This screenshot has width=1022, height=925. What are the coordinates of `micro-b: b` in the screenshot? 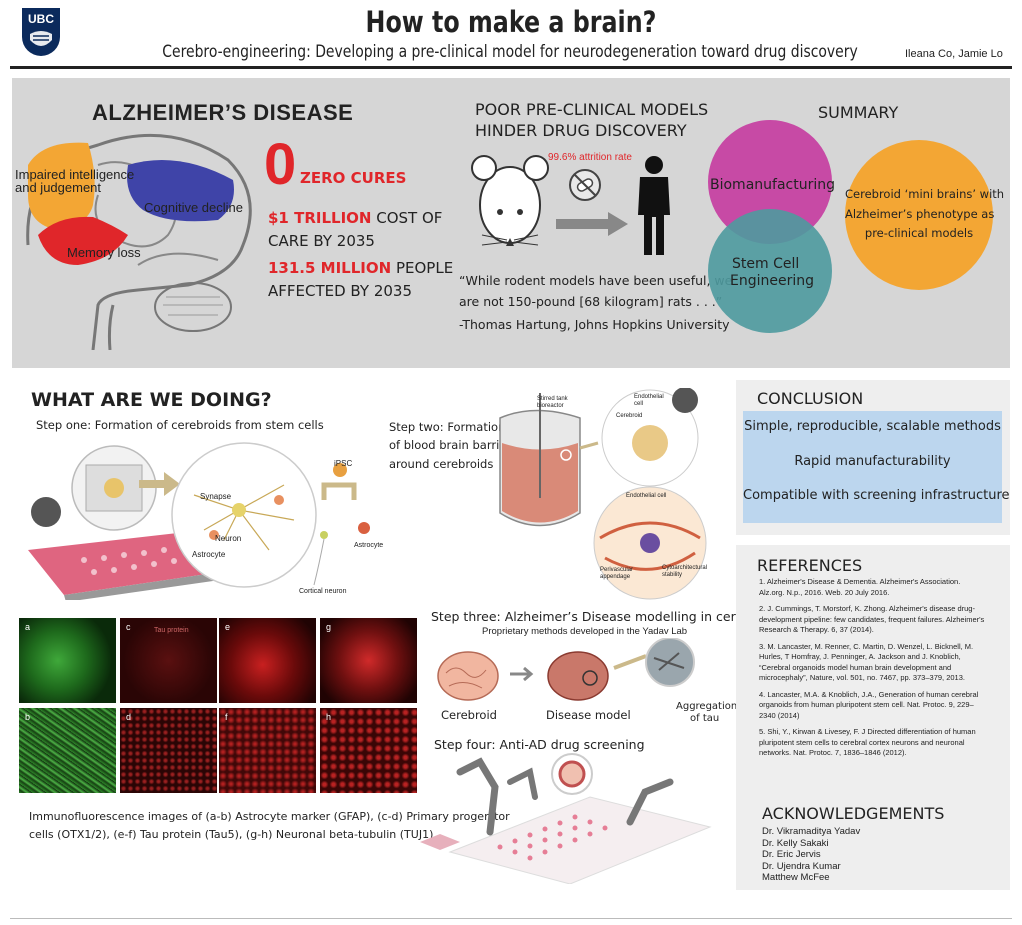 It's located at (67, 750).